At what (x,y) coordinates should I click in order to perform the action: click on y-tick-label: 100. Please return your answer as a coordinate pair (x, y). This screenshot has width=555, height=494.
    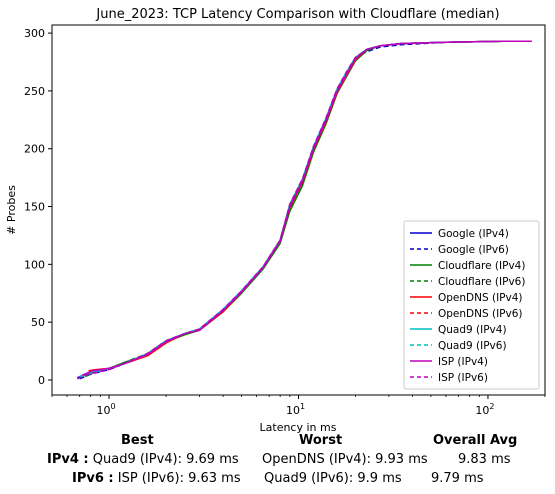
    Looking at the image, I should click on (34, 264).